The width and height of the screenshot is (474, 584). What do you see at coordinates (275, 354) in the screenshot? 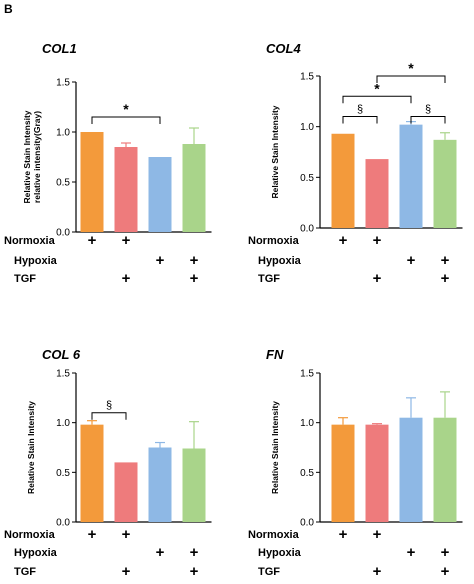
I see `chart-title: FN` at bounding box center [275, 354].